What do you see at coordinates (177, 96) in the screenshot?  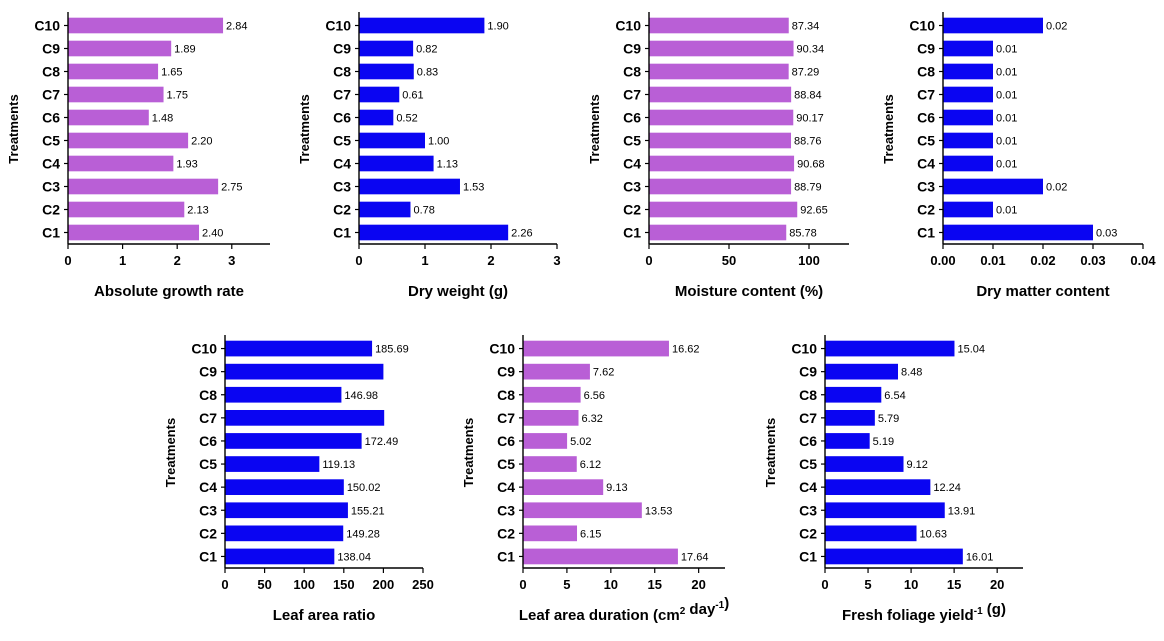 I see `value-label-c7: 1.75` at bounding box center [177, 96].